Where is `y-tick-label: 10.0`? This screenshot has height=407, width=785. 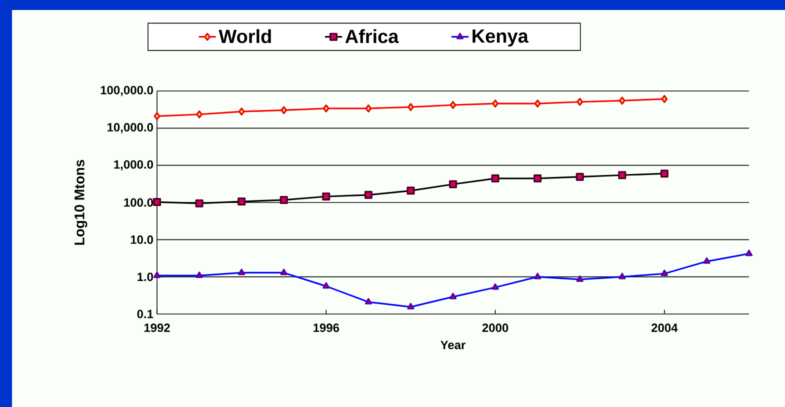 y-tick-label: 10.0 is located at coordinates (141, 239).